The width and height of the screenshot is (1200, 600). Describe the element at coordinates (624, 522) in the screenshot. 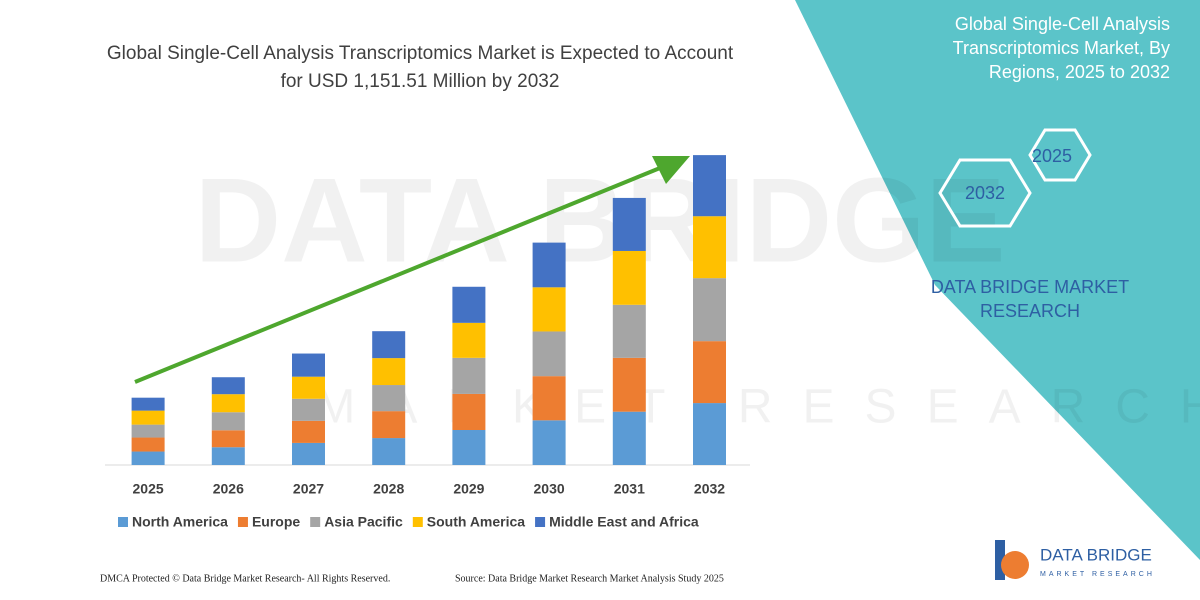

I see `legend-label: Middle East and Africa` at that location.